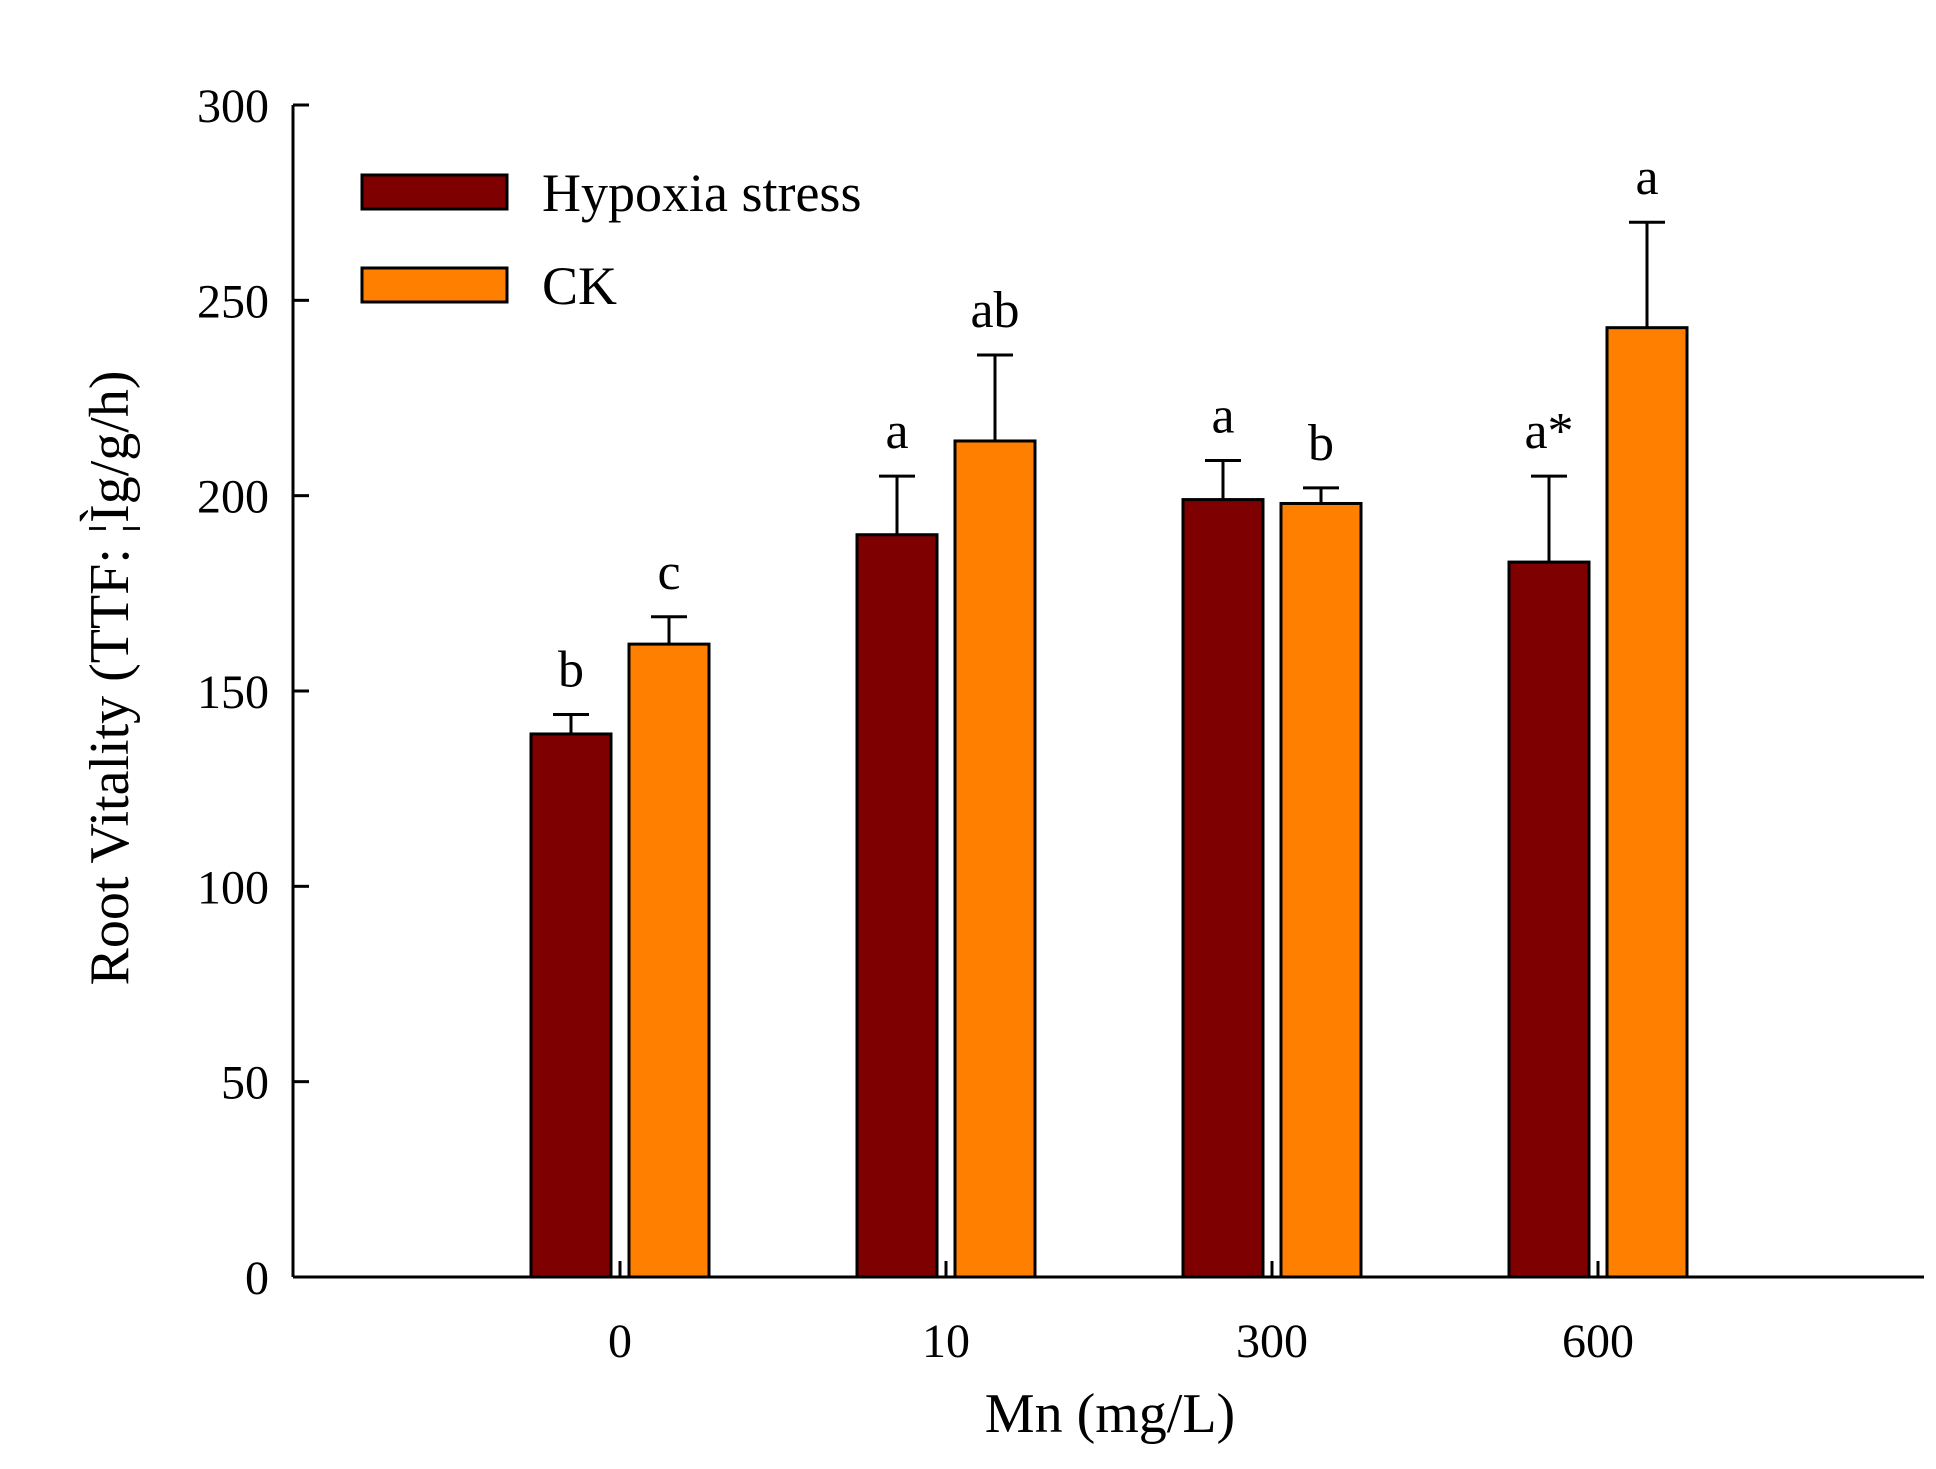 Image resolution: width=1936 pixels, height=1469 pixels. I want to click on x-tick-label: 10, so click(946, 1341).